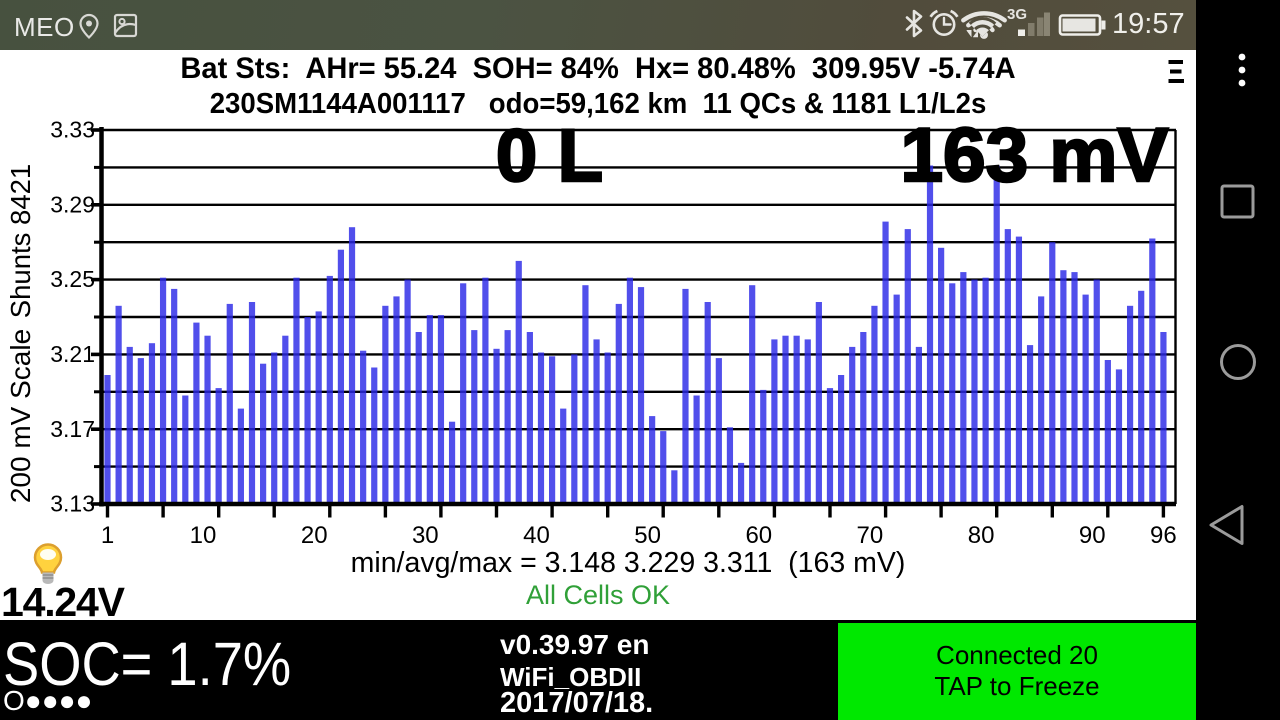 This screenshot has height=720, width=1280. Describe the element at coordinates (758, 535) in the screenshot. I see `svg-text: 60` at that location.